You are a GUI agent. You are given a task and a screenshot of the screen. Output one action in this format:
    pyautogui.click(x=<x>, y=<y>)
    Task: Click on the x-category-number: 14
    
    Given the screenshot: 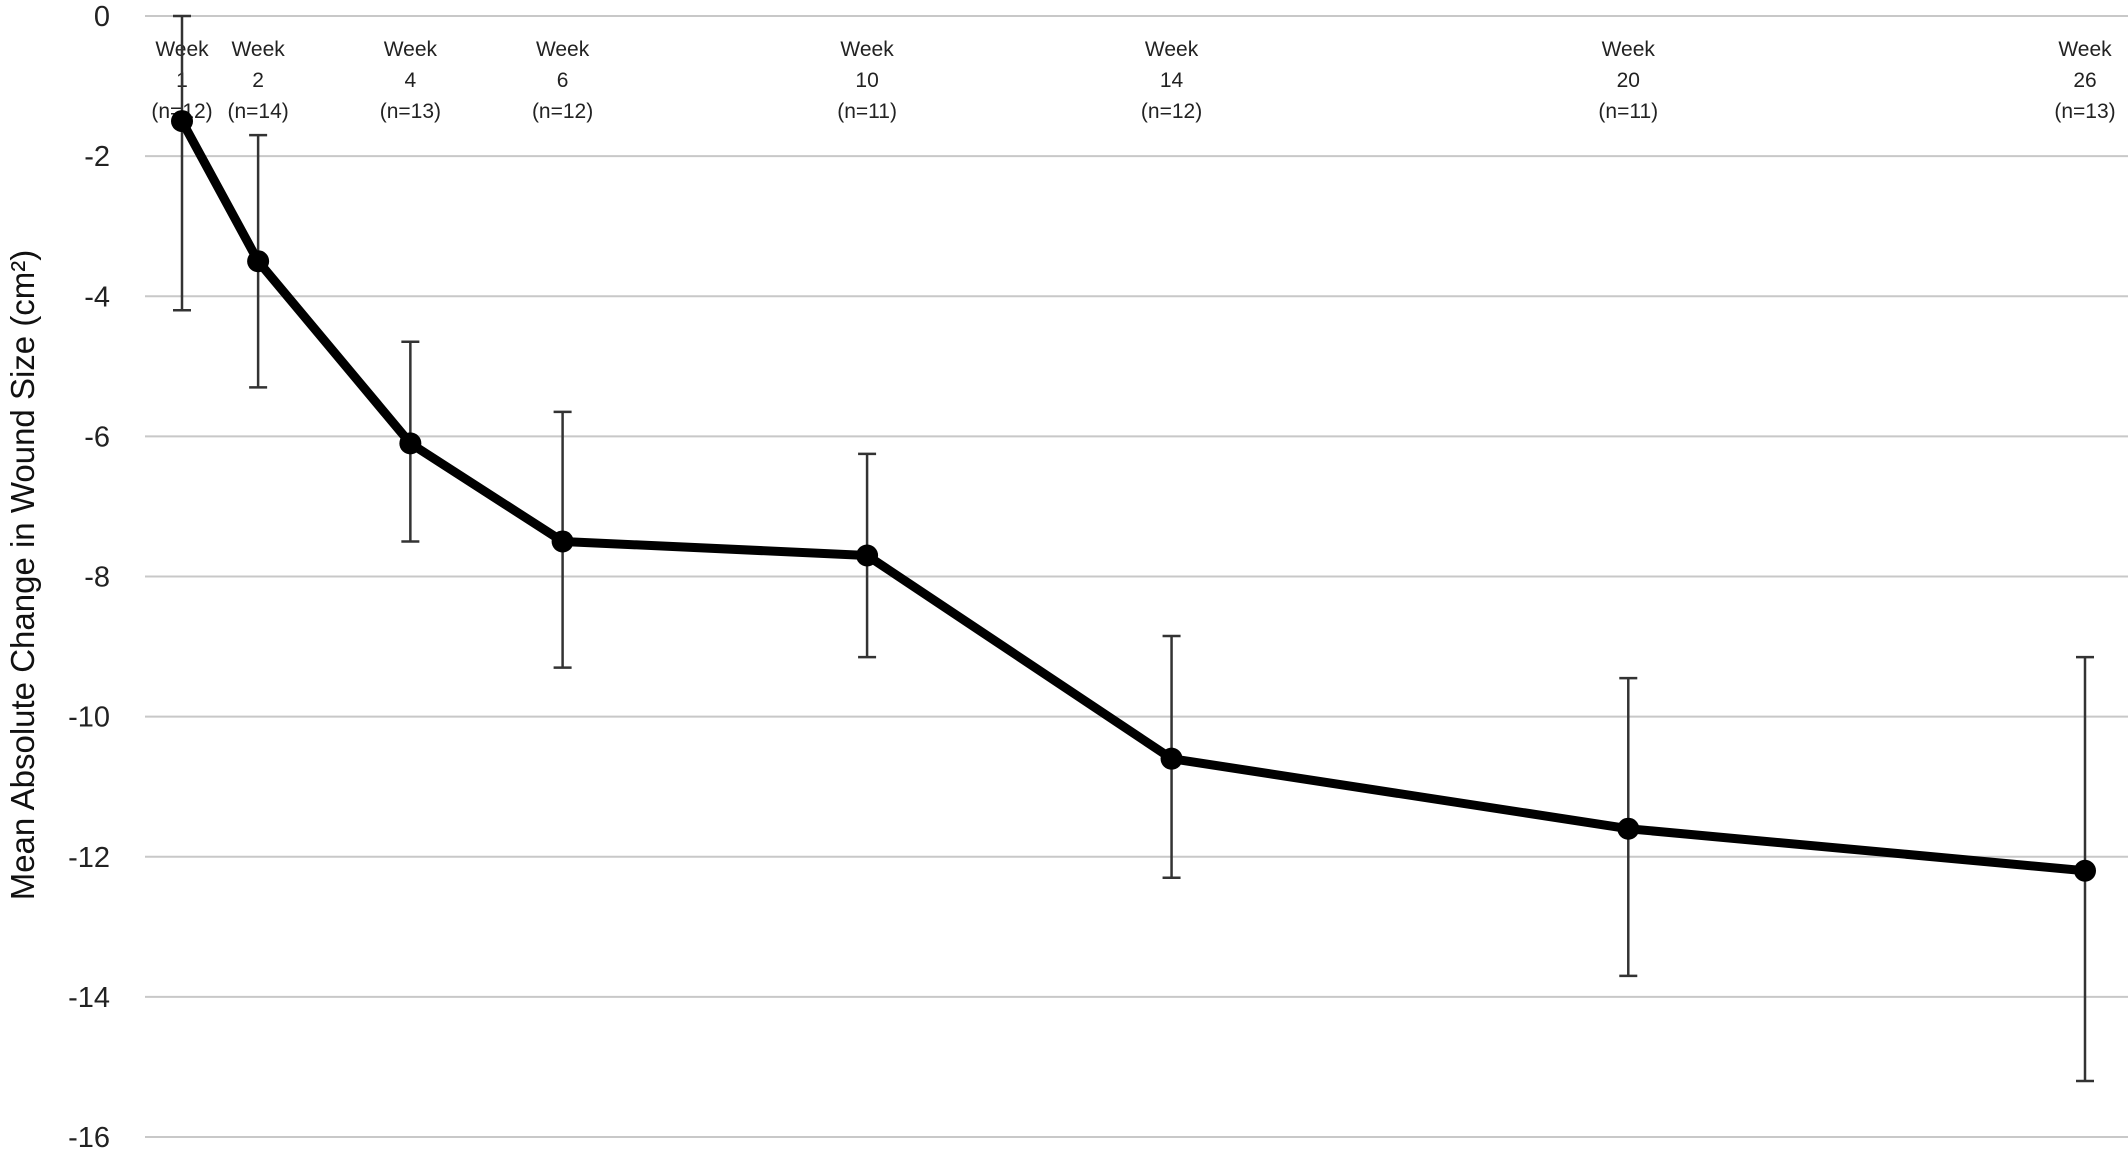 What is the action you would take?
    pyautogui.click(x=1172, y=80)
    